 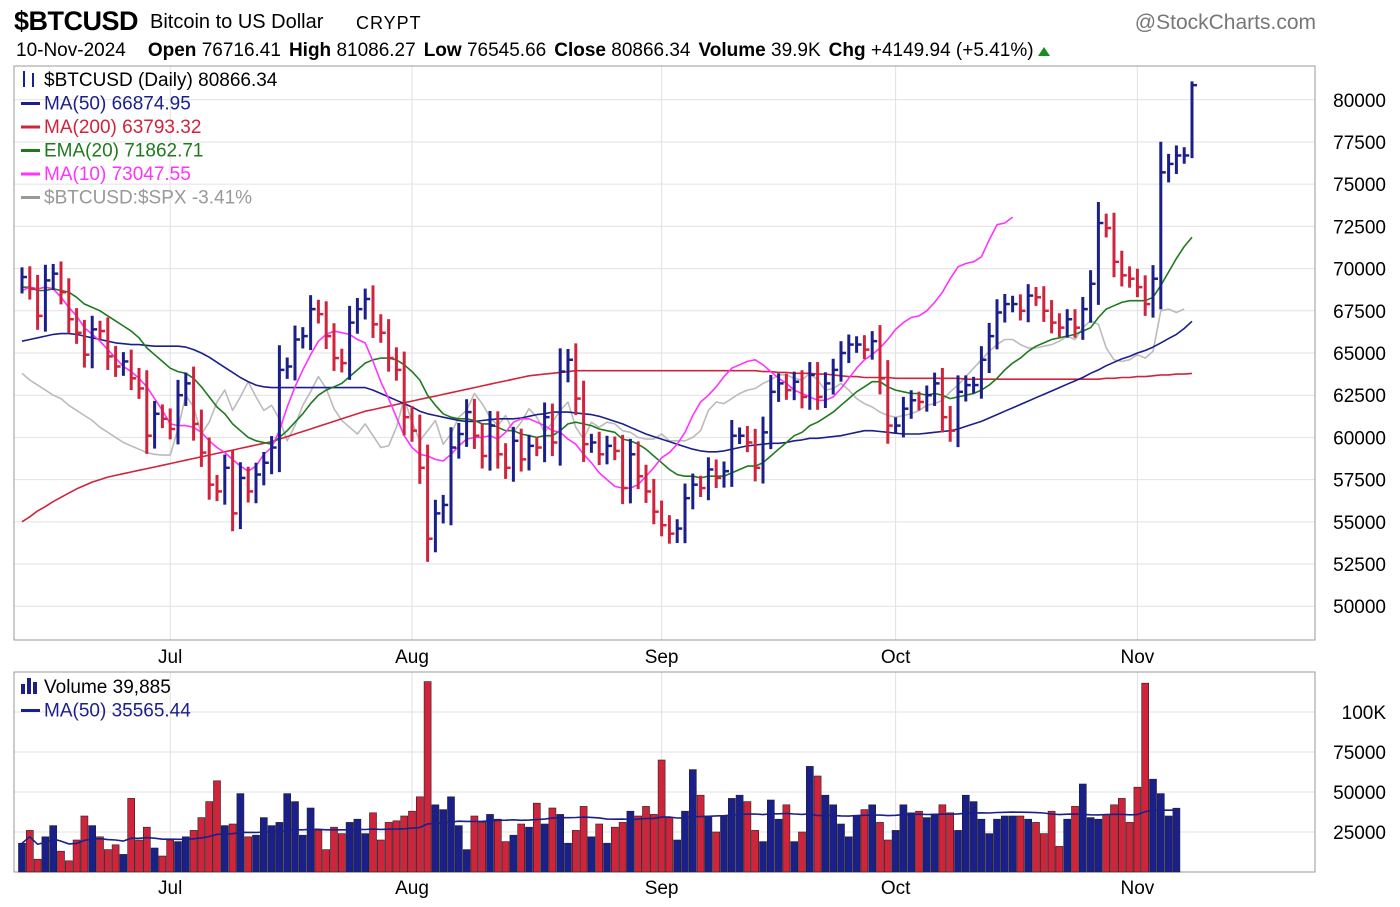 What do you see at coordinates (796, 50) in the screenshot?
I see `volume-value: 39.9K` at bounding box center [796, 50].